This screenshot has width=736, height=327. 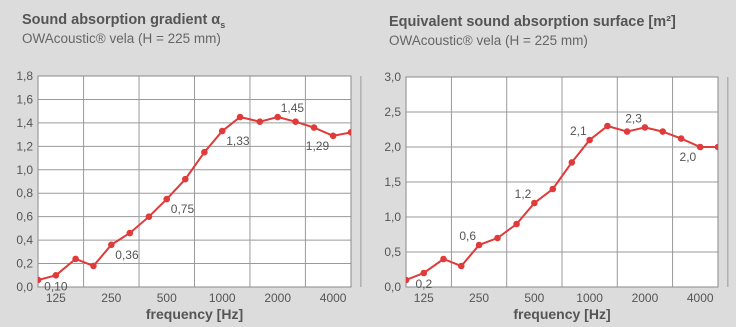 What do you see at coordinates (523, 194) in the screenshot?
I see `data-label: 1,2` at bounding box center [523, 194].